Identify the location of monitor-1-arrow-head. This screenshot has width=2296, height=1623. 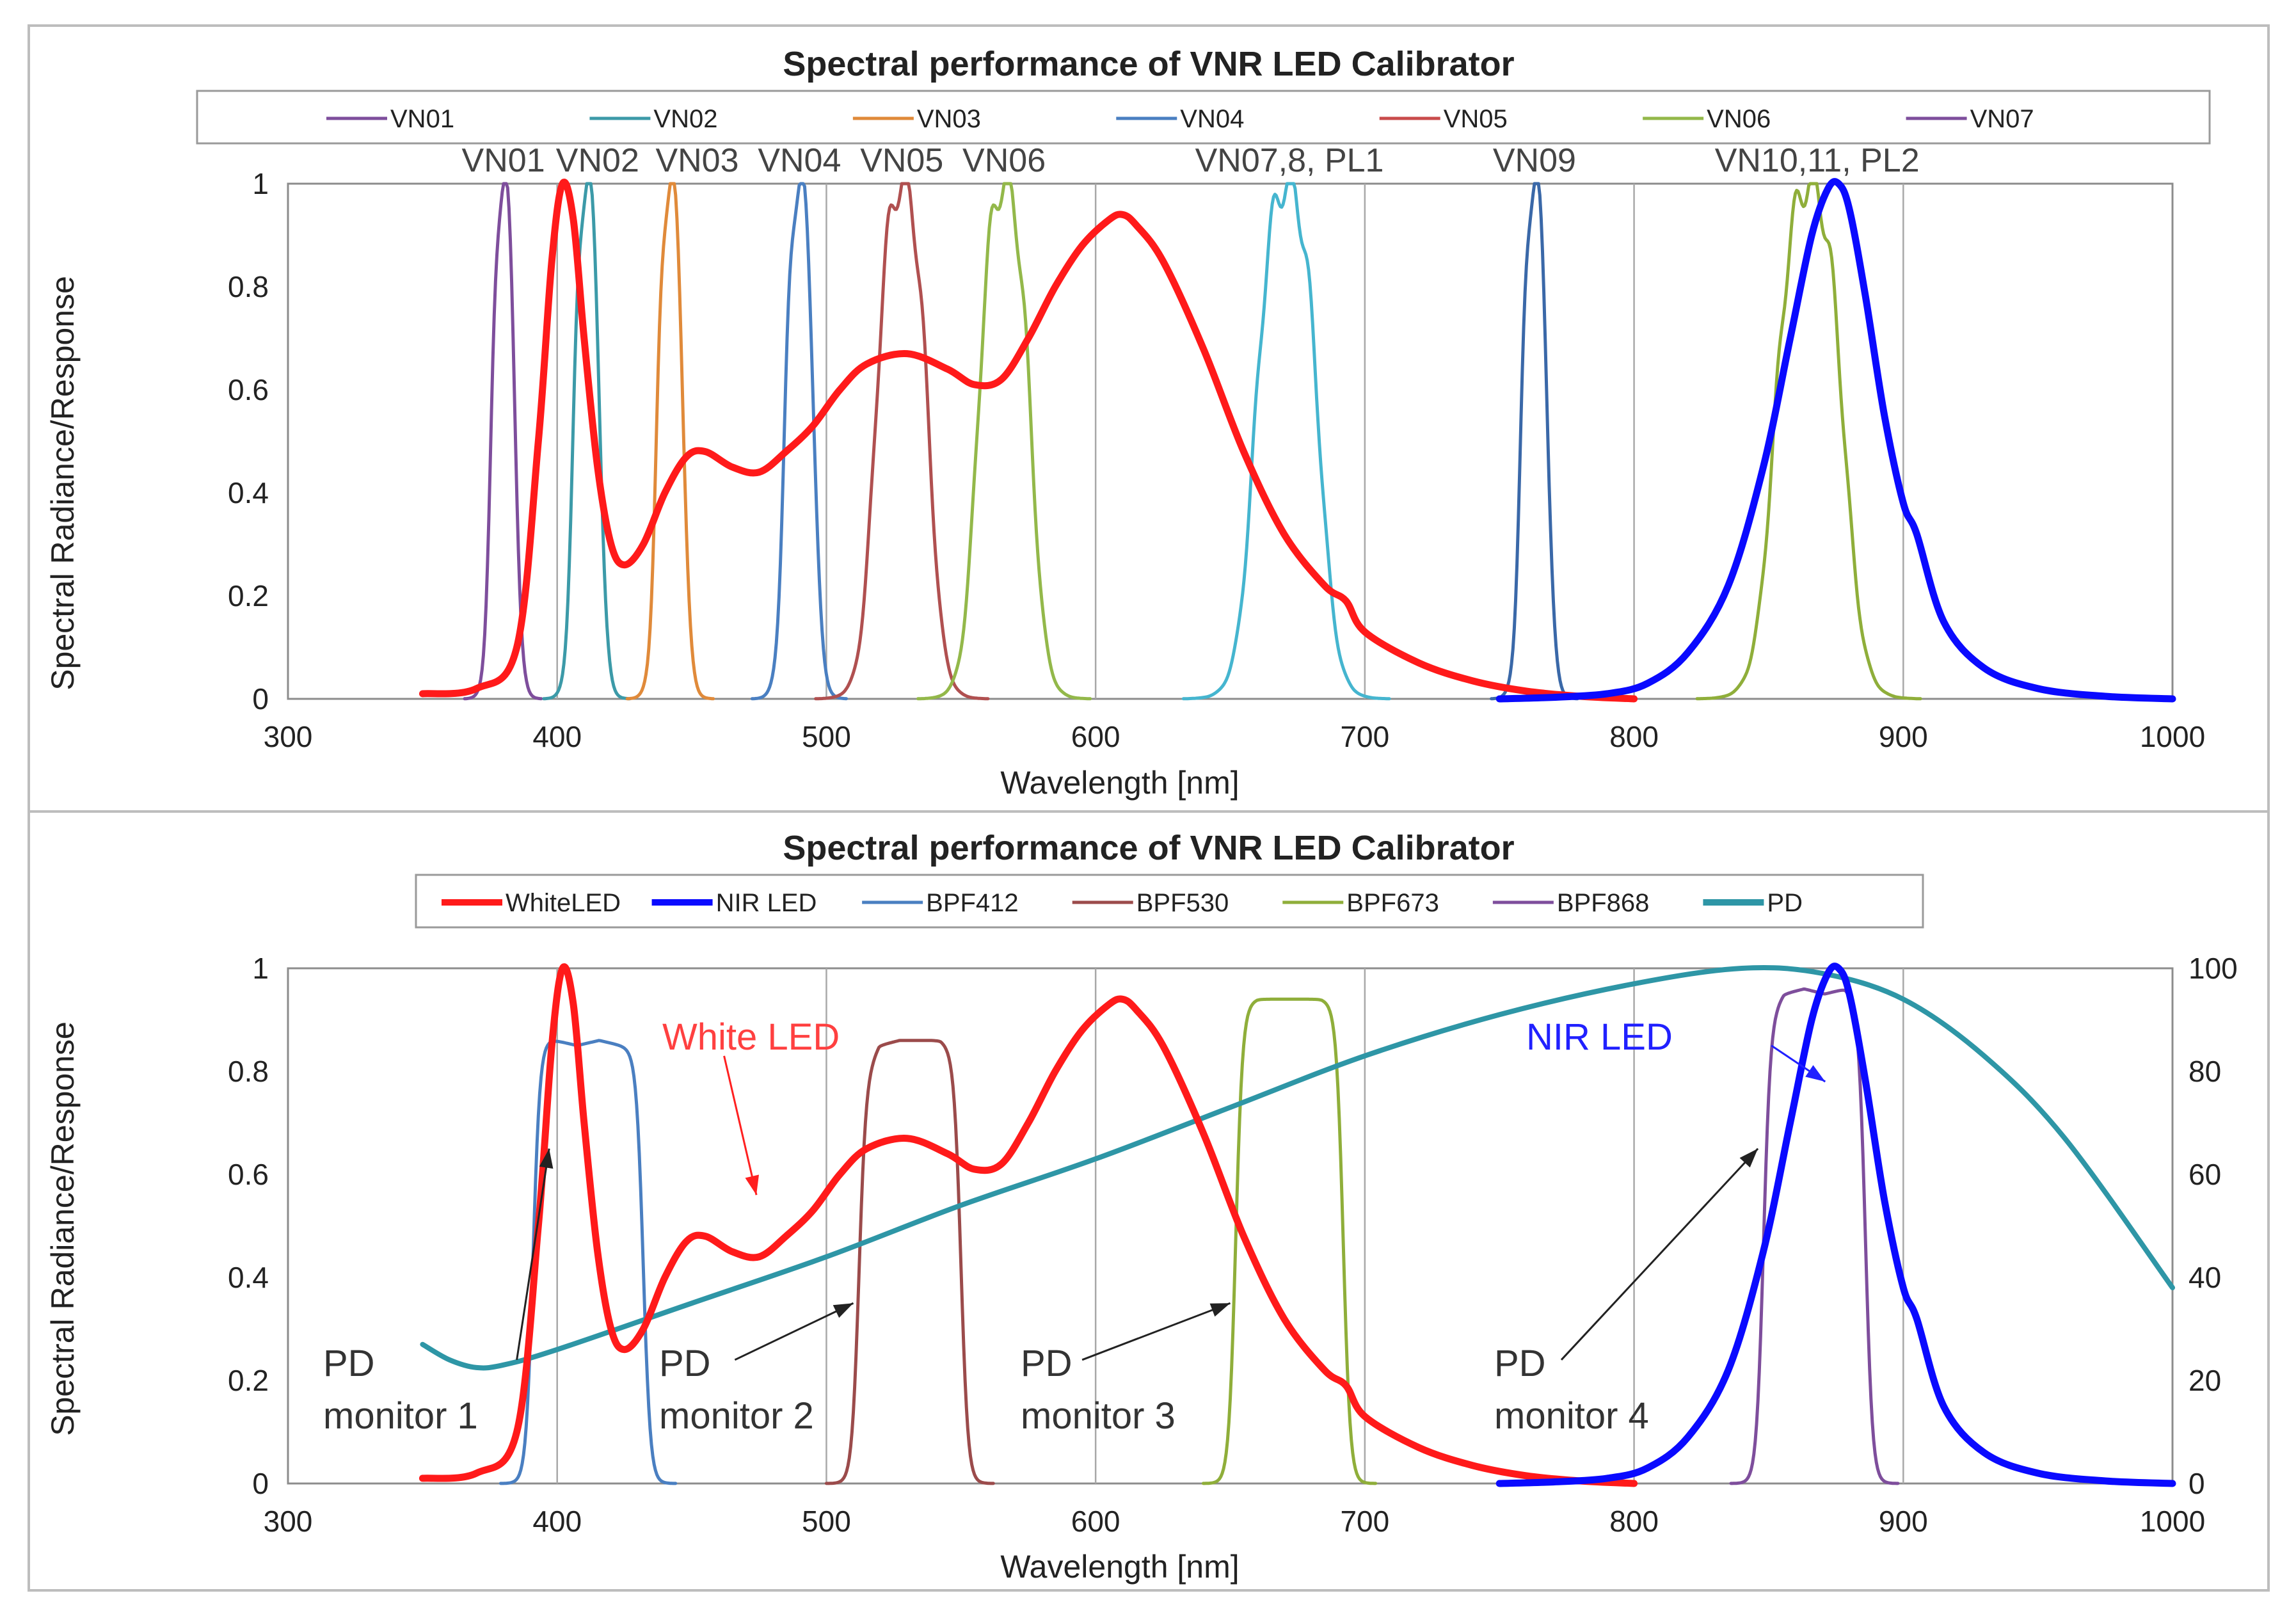
(546, 1158).